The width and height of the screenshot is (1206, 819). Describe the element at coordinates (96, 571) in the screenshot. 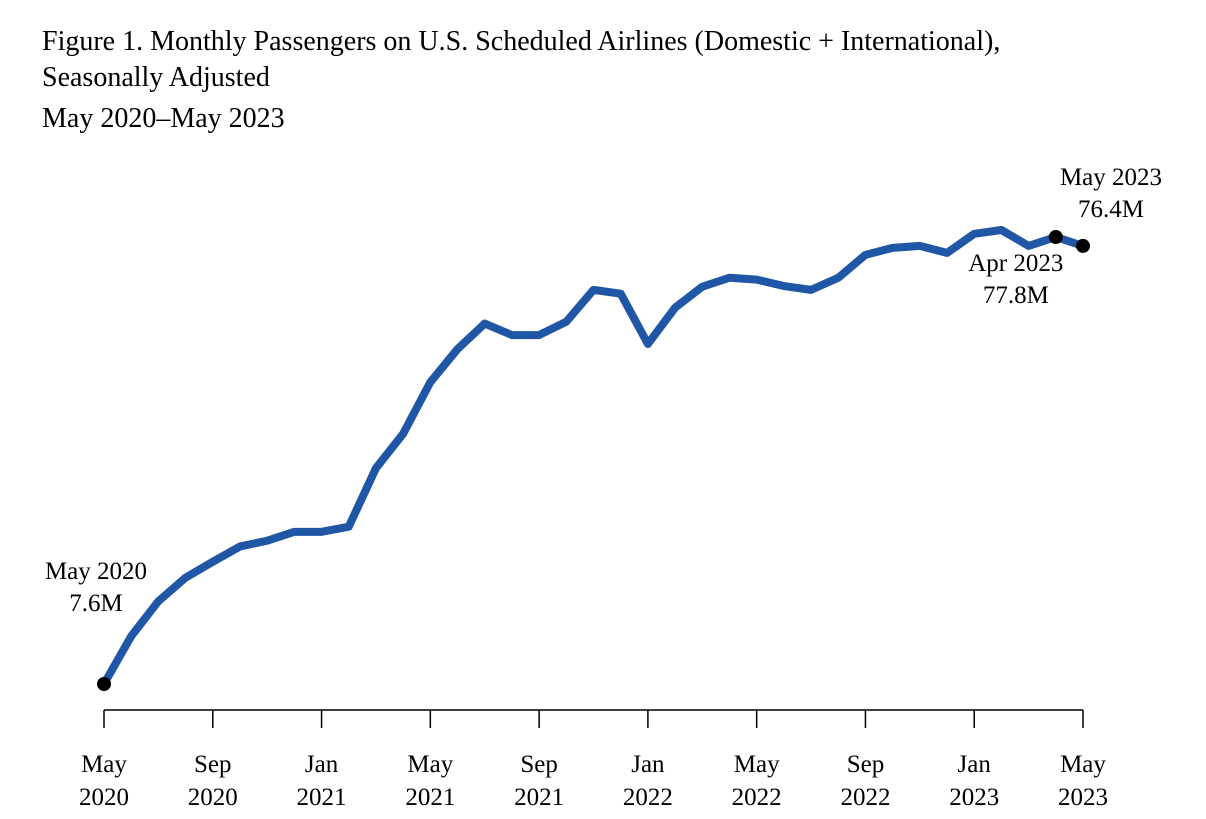

I see `point-label: May 2020` at that location.